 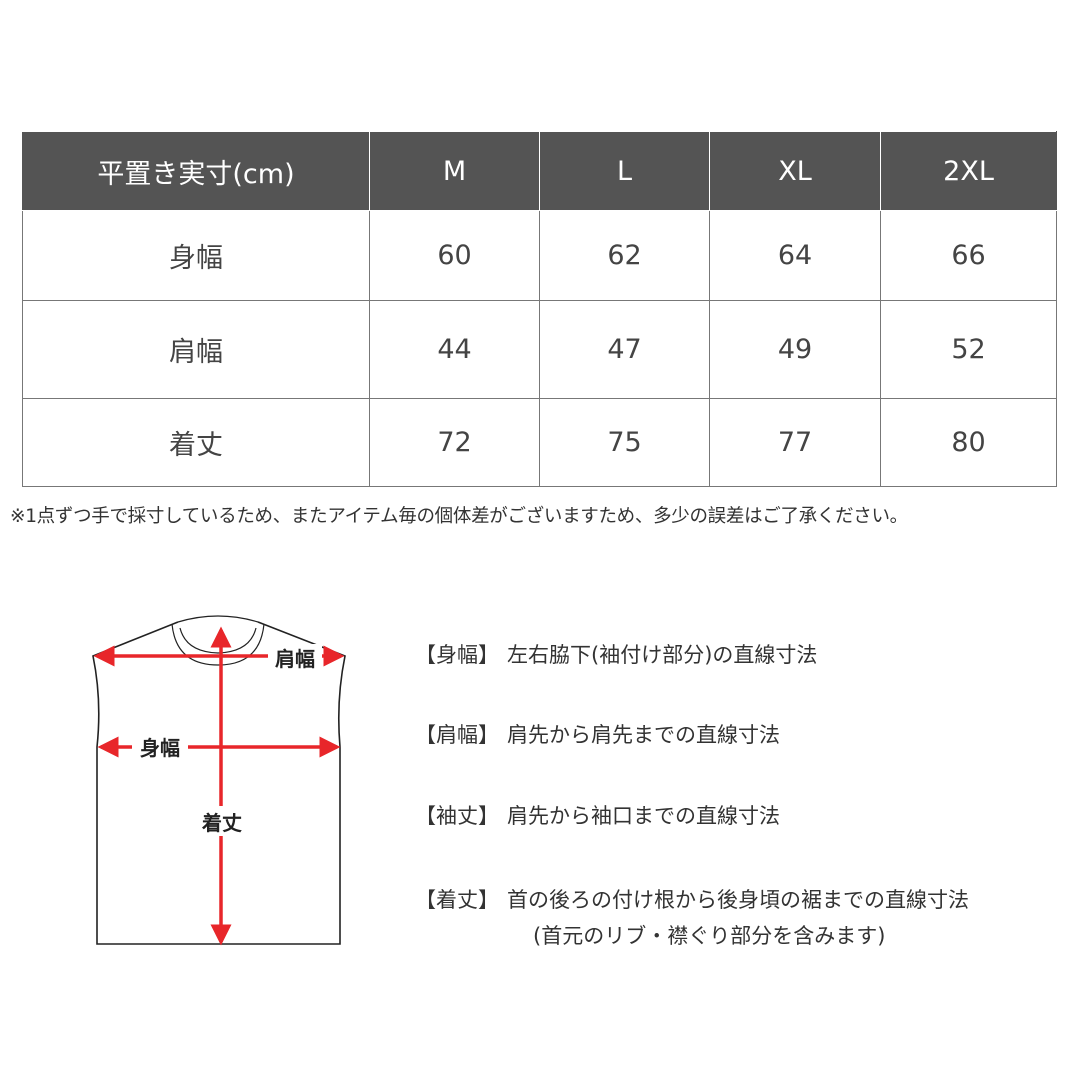 What do you see at coordinates (662, 655) in the screenshot?
I see `legend-text: 左右脇下(袖付け部分)の直線寸法` at bounding box center [662, 655].